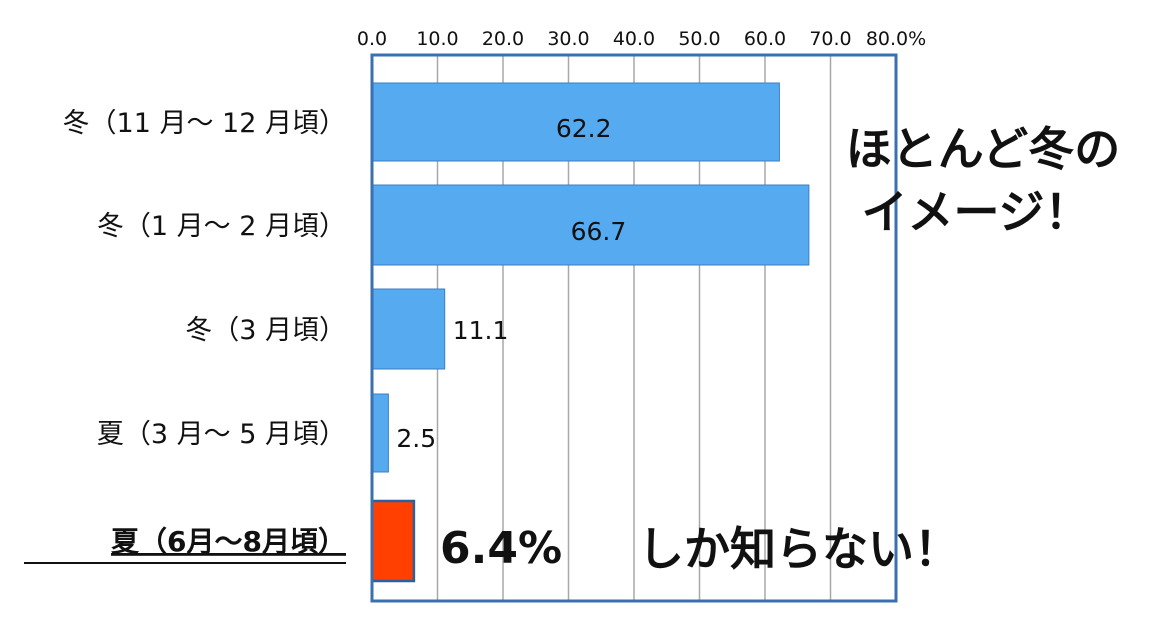 This screenshot has width=1171, height=627. What do you see at coordinates (265, 330) in the screenshot?
I see `category-label: 冬（3 月頃）` at bounding box center [265, 330].